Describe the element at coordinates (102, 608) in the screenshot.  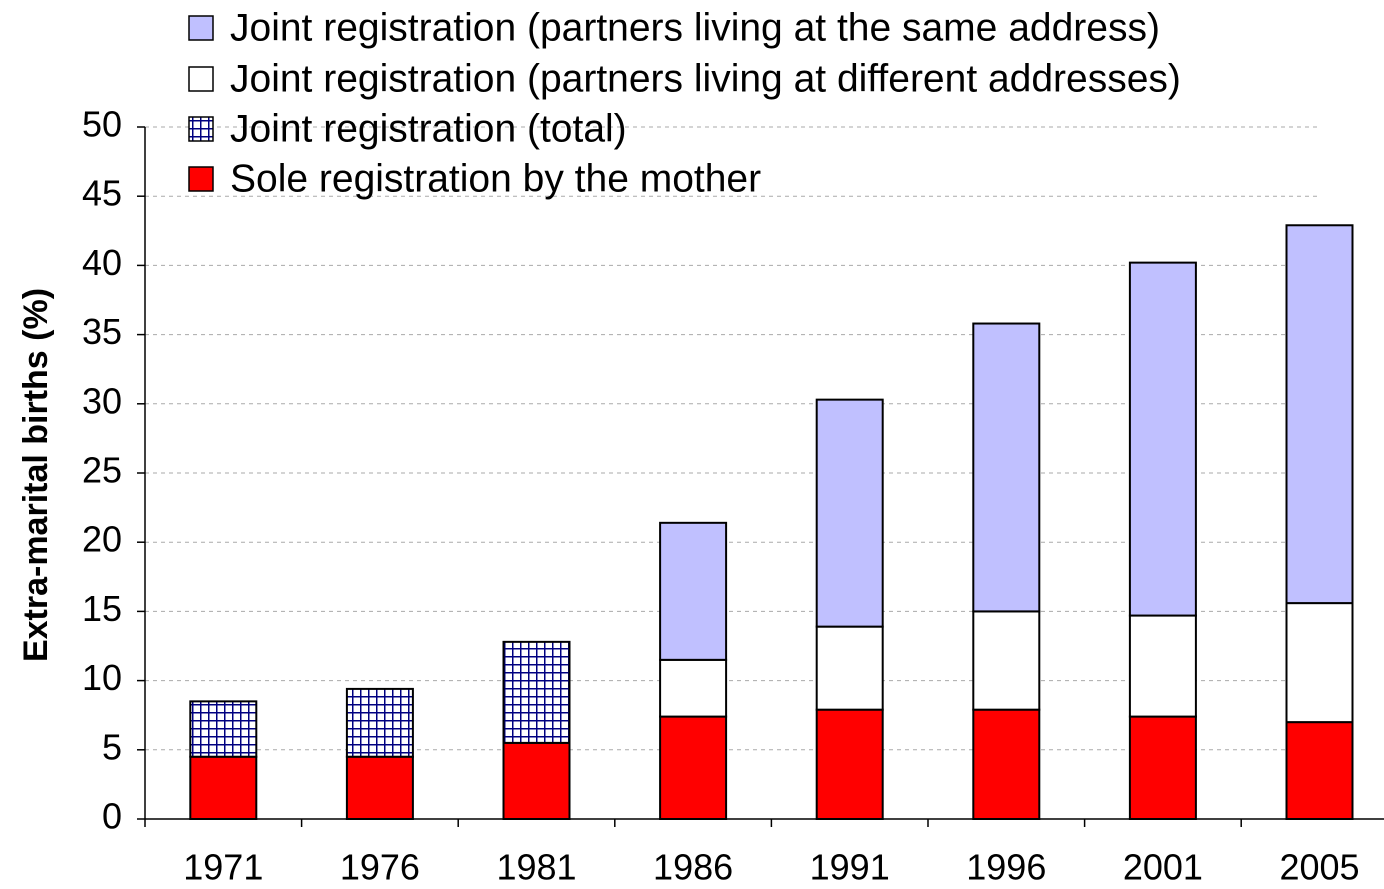
I see `y-tick-label: 15` at that location.